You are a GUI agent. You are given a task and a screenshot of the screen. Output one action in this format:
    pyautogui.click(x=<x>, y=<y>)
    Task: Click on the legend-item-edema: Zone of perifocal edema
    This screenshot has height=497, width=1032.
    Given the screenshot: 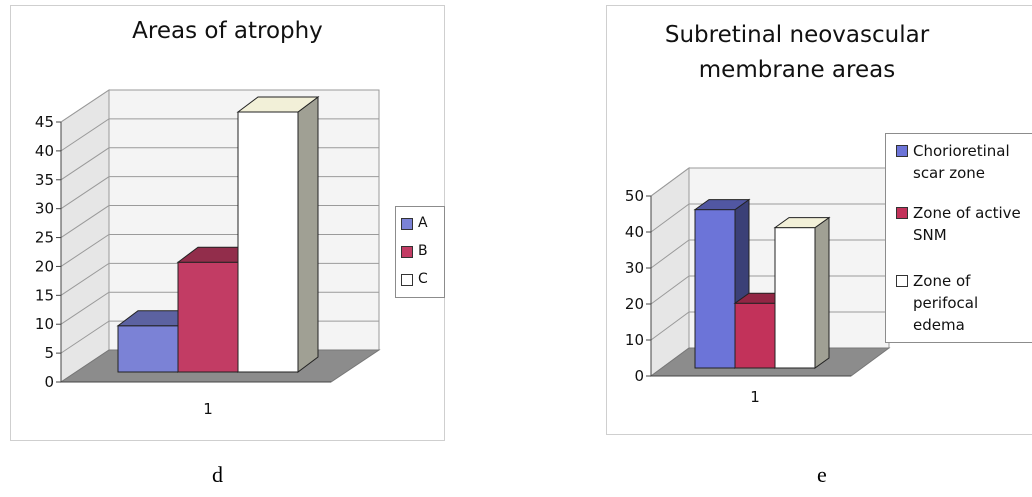 What is the action you would take?
    pyautogui.click(x=962, y=303)
    